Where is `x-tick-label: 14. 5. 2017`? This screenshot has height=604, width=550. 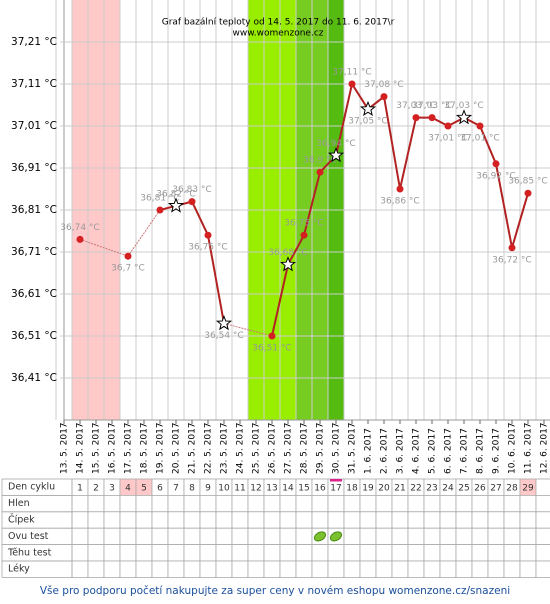
x-tick-label: 14. 5. 2017 is located at coordinates (81, 448).